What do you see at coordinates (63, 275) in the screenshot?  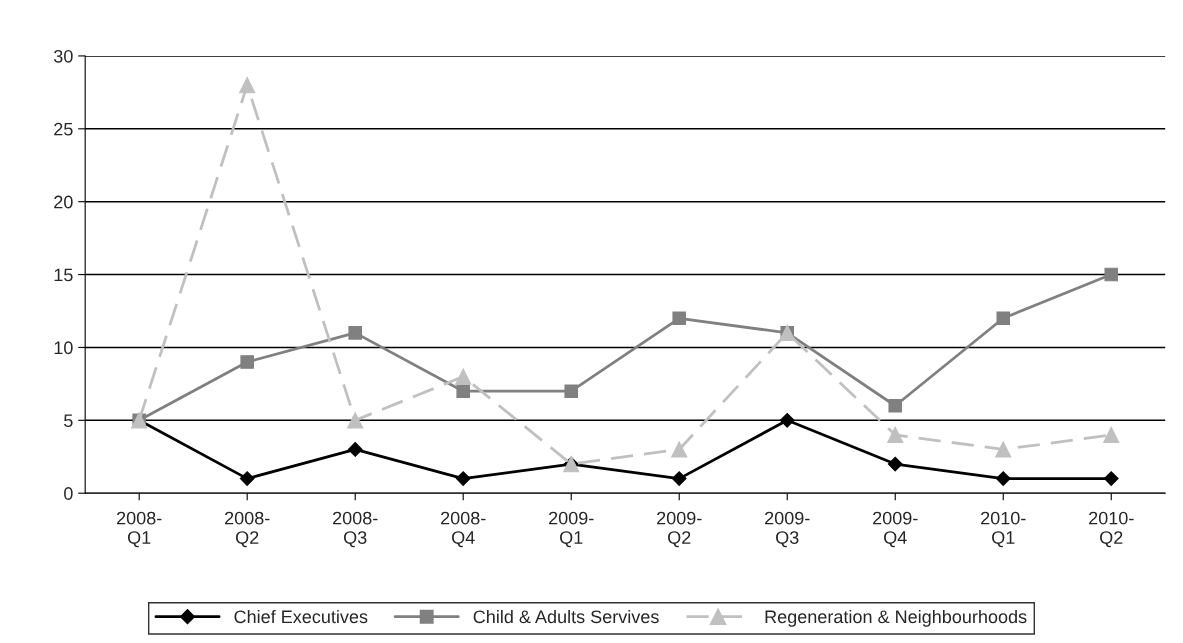 I see `y-tick-label: 15` at bounding box center [63, 275].